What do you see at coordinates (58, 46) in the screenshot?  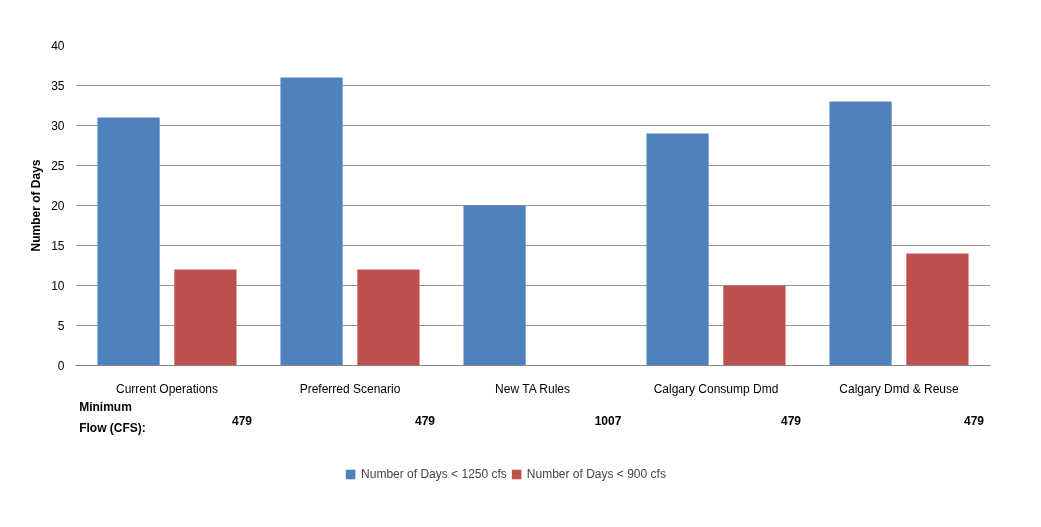 I see `y-tick-label: 40` at bounding box center [58, 46].